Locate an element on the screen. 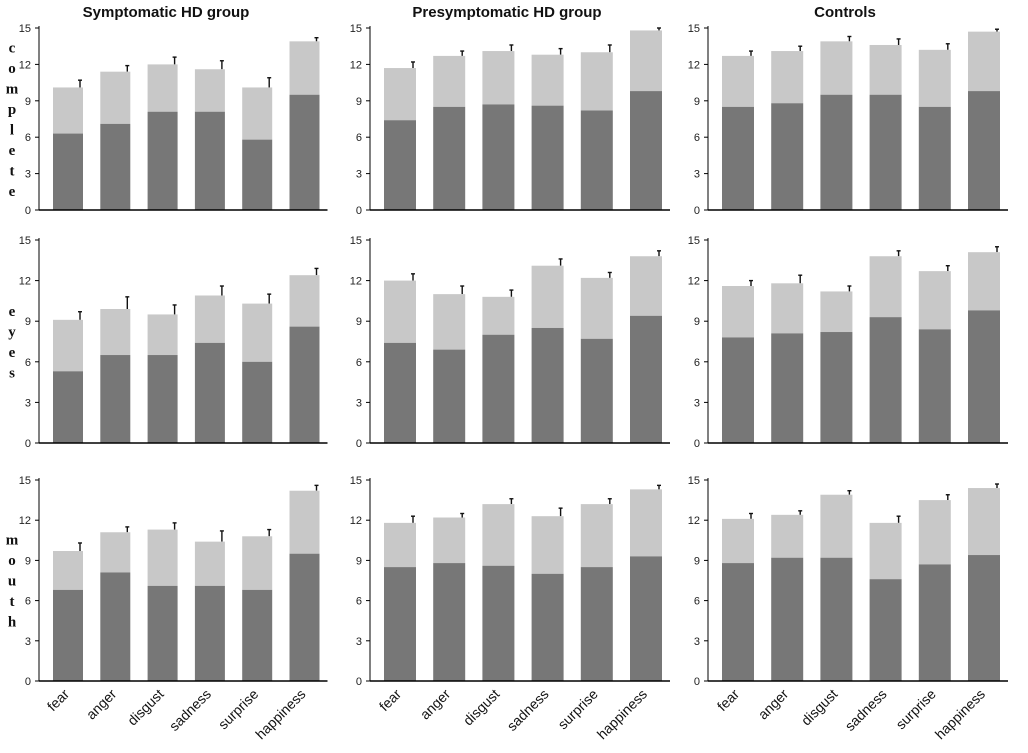 The height and width of the screenshot is (753, 1028). panel-eyes-2: 0 3 6 9 12 15 is located at coordinates (848, 342).